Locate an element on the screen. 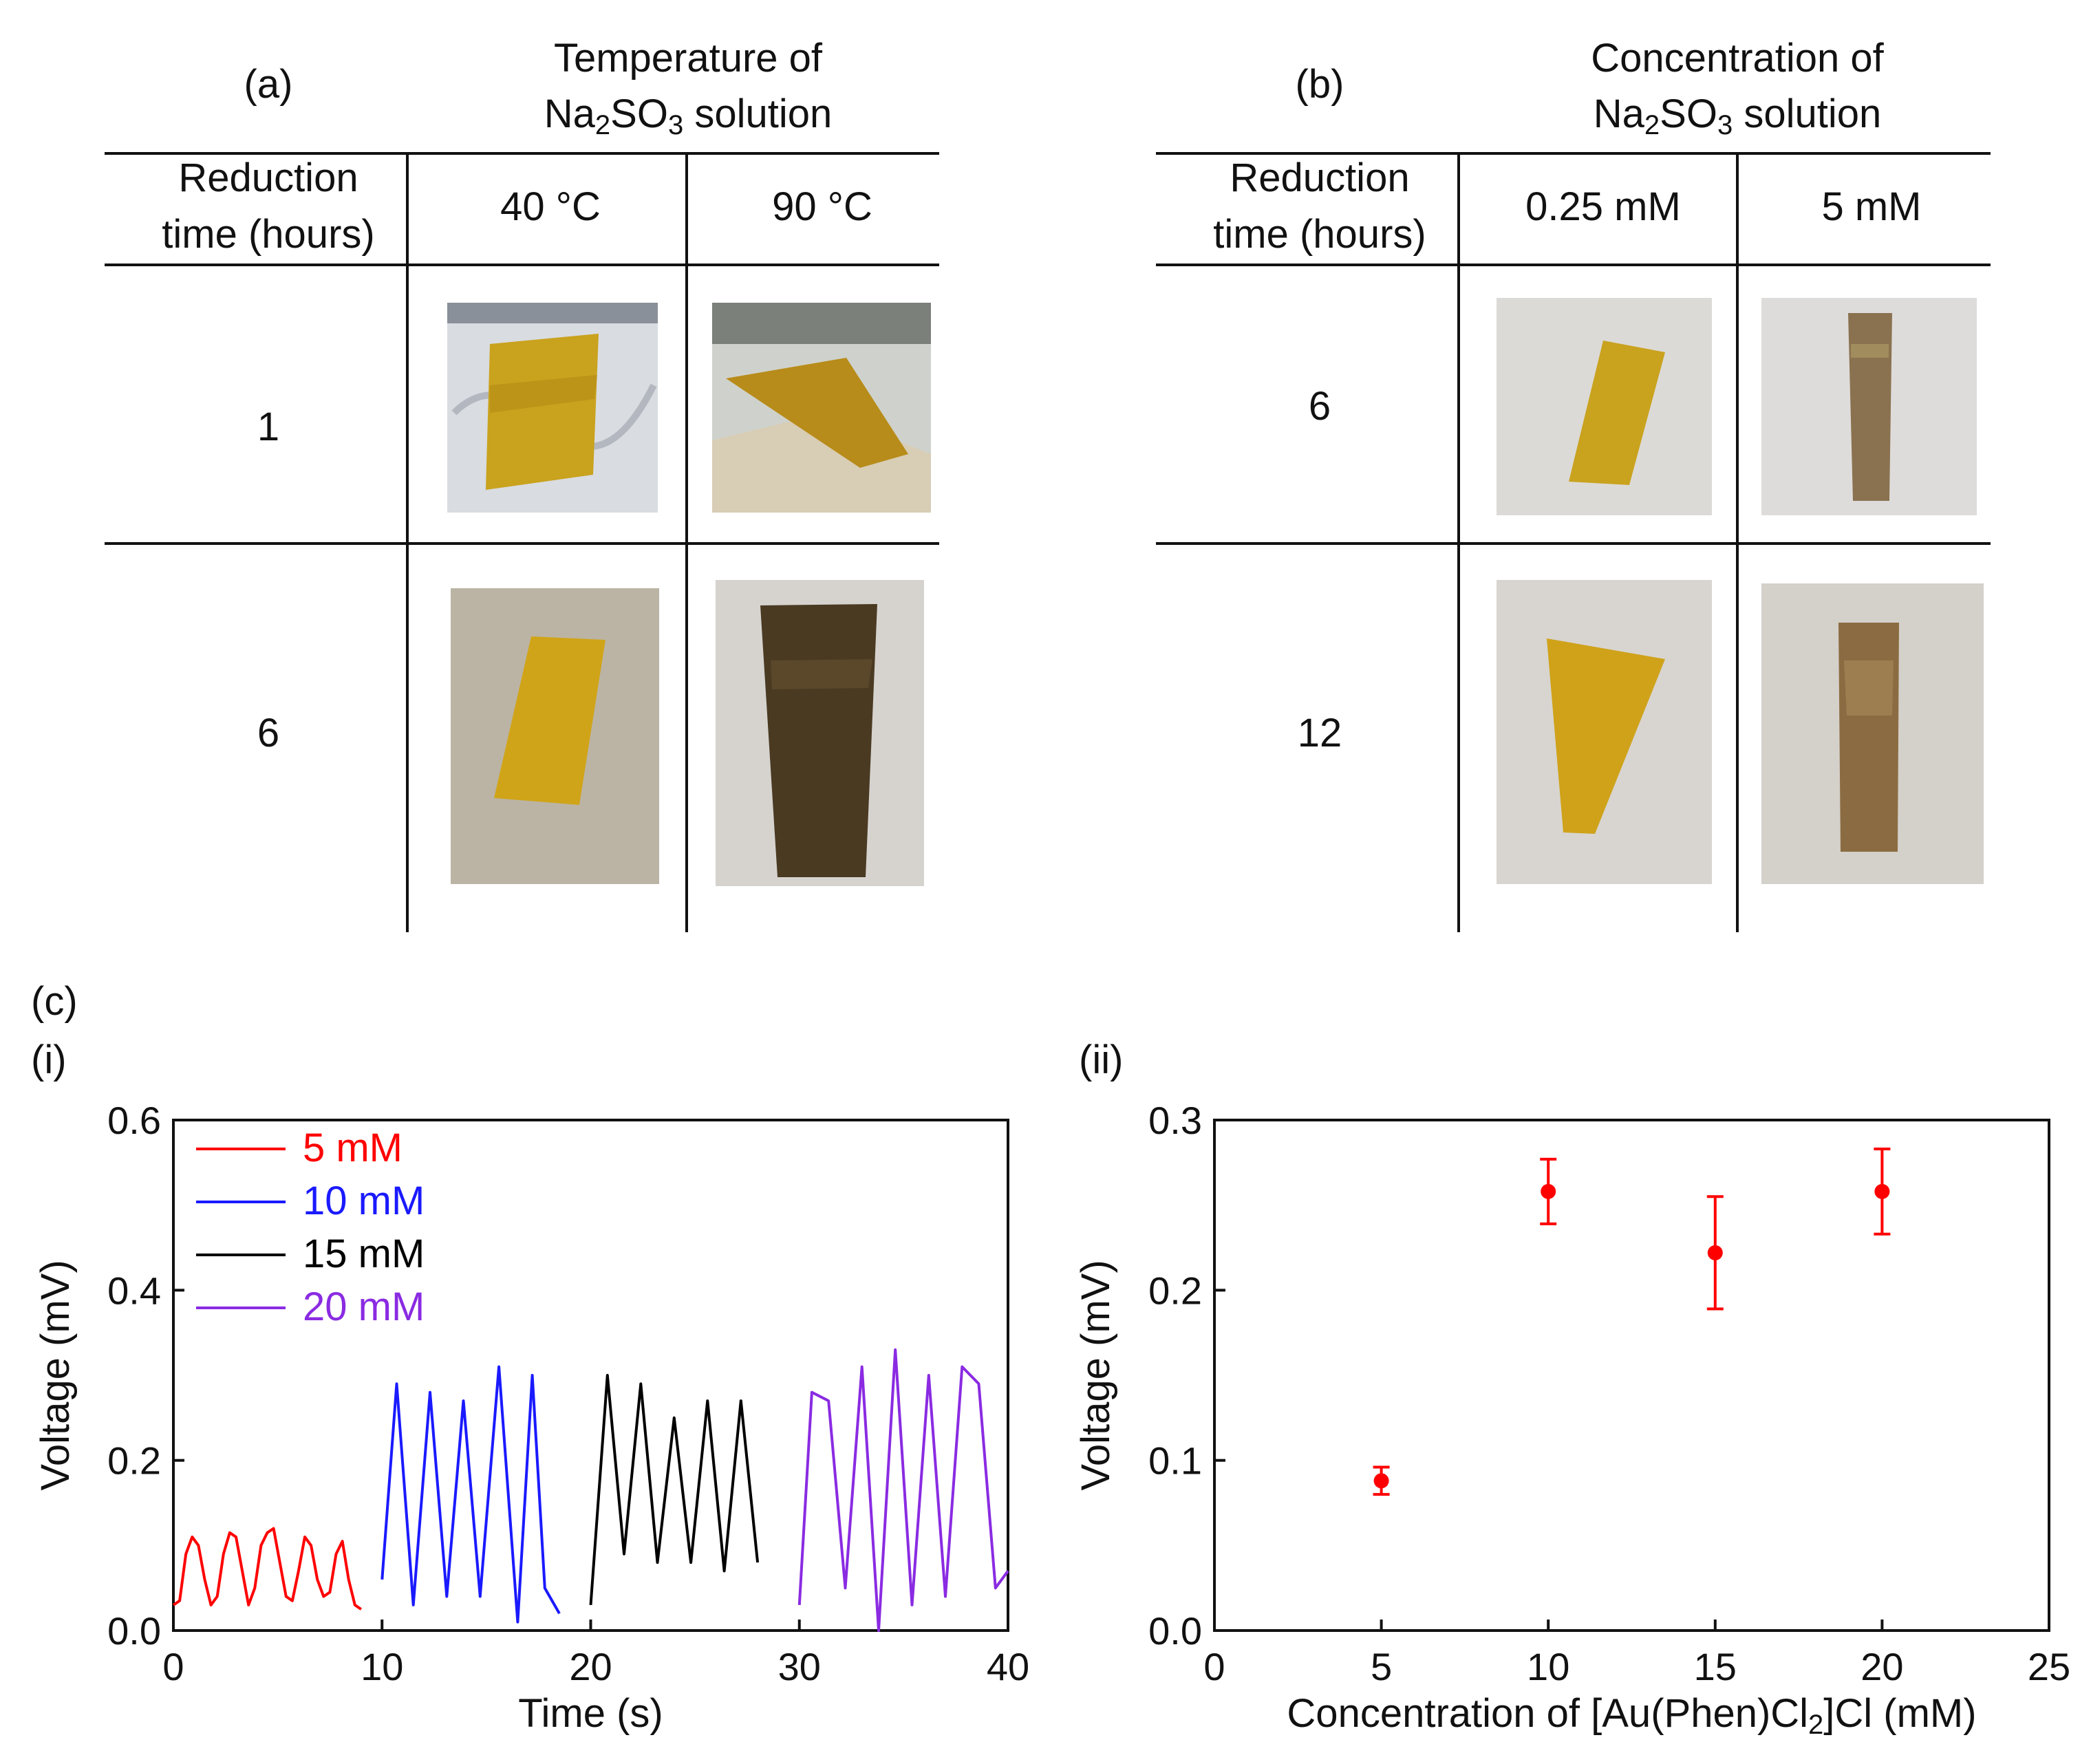 The width and height of the screenshot is (2091, 1764). photo-a-90c-6h is located at coordinates (820, 733).